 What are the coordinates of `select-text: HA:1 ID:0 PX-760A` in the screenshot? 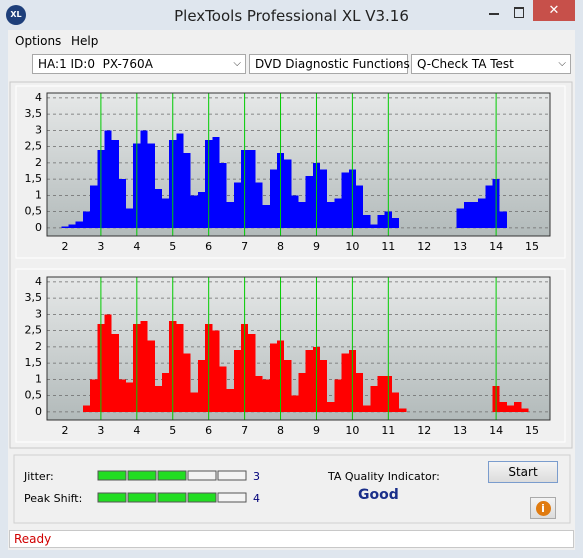 It's located at (95, 64).